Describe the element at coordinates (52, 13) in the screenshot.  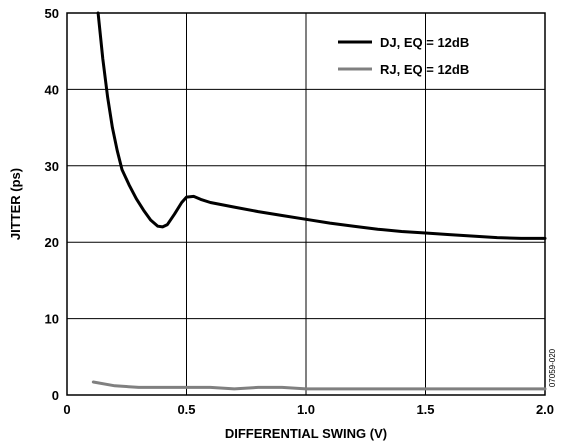
I see `y-tick-label: 50` at that location.